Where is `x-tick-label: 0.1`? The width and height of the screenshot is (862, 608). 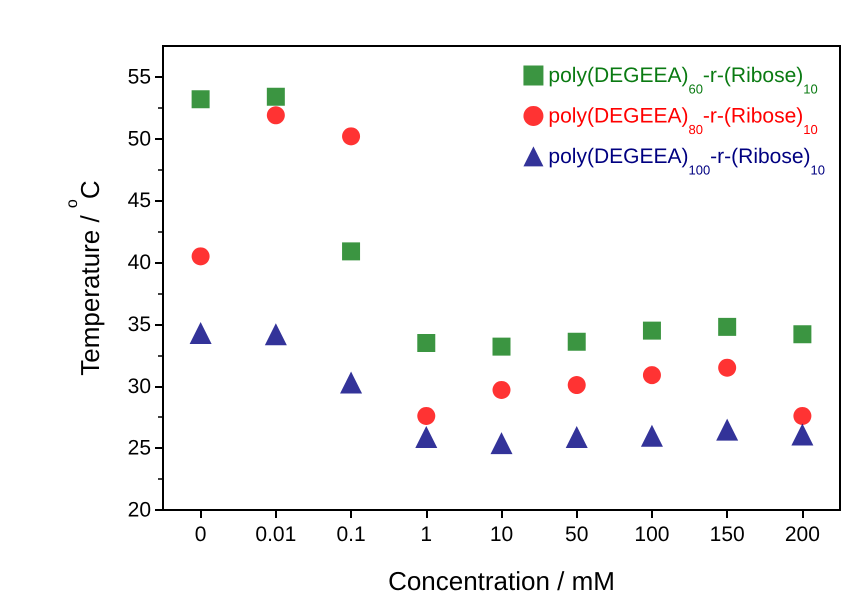
x-tick-label: 0.1 is located at coordinates (351, 534).